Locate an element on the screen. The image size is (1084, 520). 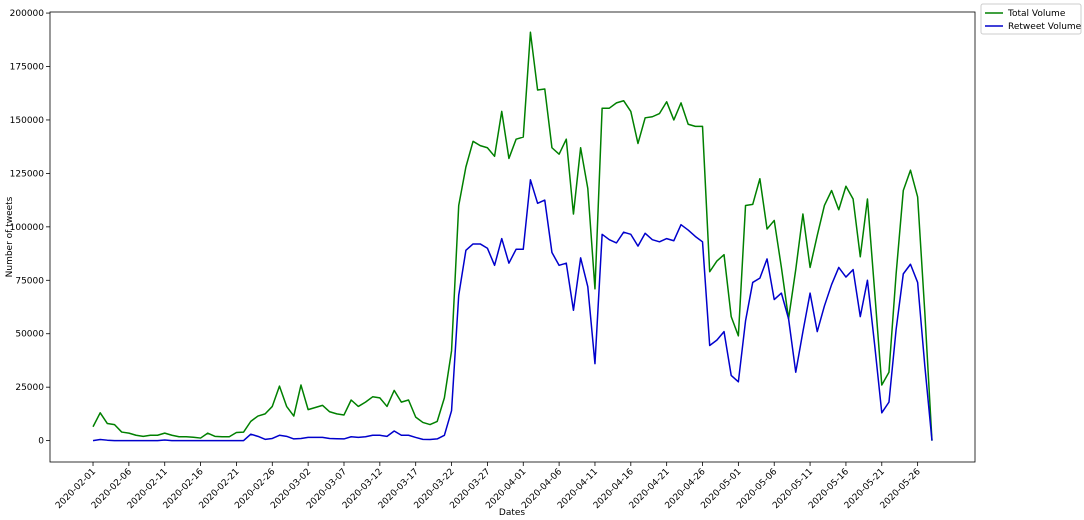
y-tick-label: 75000 is located at coordinates (29, 281).